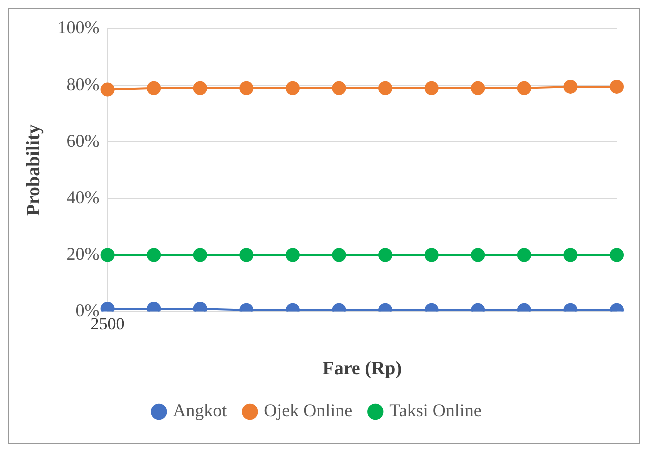  I want to click on y-tick-label: 20%, so click(83, 254).